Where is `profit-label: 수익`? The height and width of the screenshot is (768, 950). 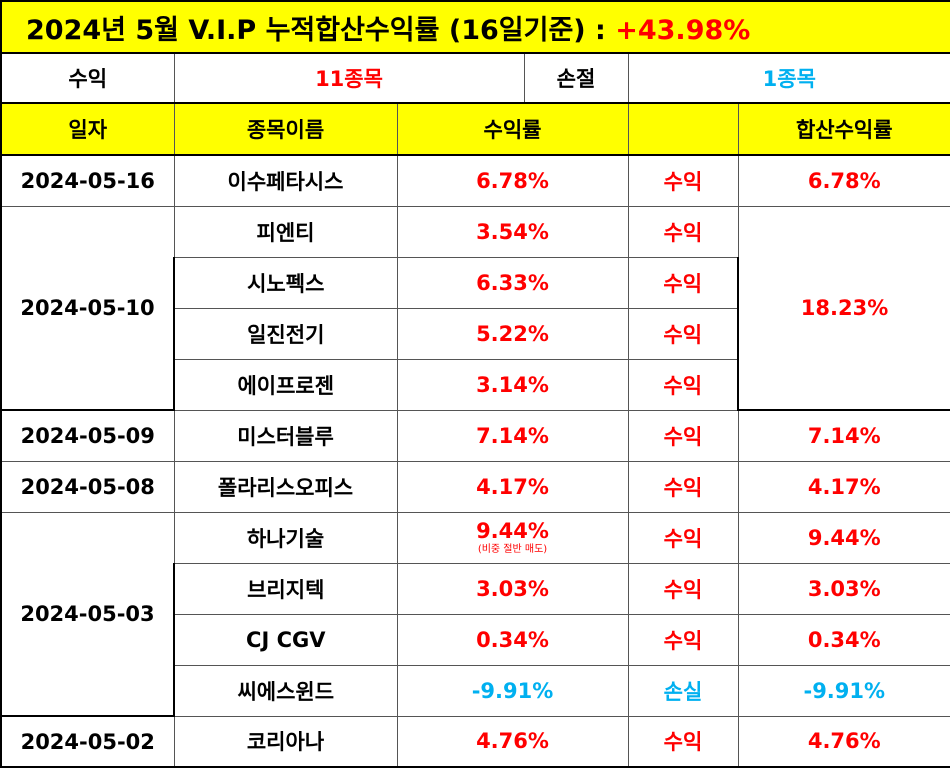 profit-label: 수익 is located at coordinates (87, 78).